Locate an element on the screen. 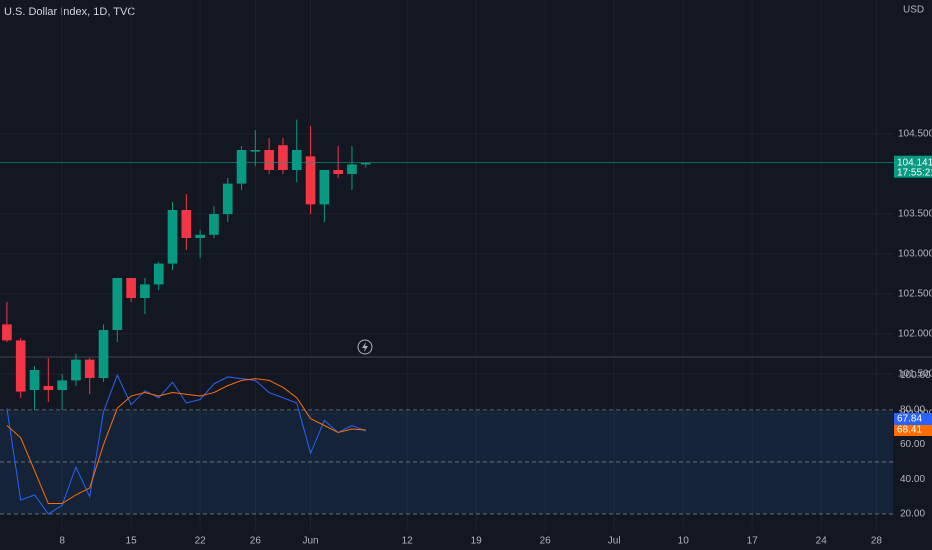  y-tick-label: 100.00 is located at coordinates (915, 375).